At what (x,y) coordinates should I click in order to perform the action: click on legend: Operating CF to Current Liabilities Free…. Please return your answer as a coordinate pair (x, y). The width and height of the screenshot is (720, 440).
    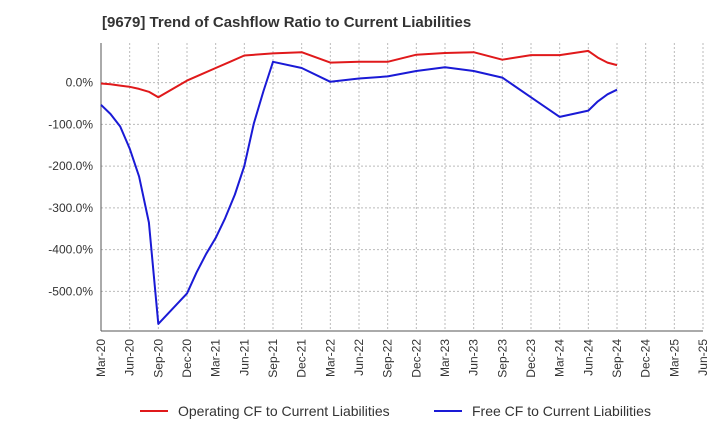
    Looking at the image, I should click on (360, 415).